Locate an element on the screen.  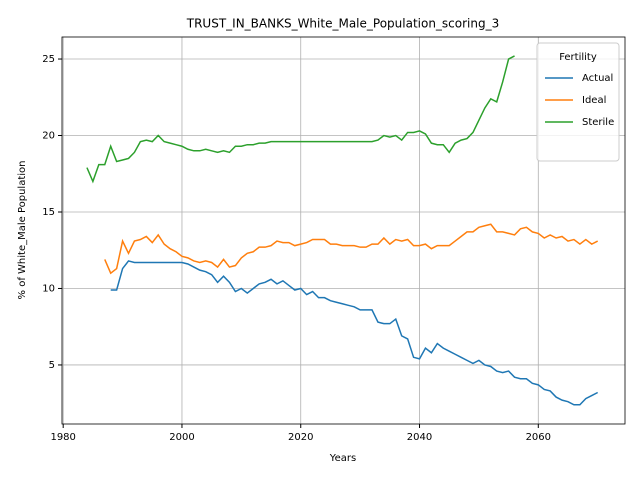
y-tick-label: 20 is located at coordinates (48, 136).